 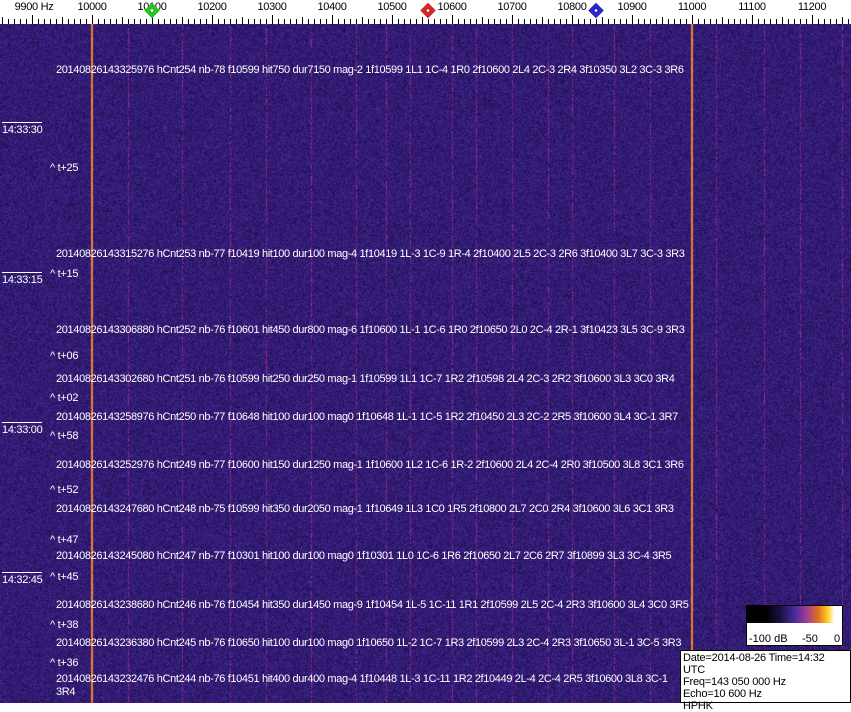 What do you see at coordinates (92, 7) in the screenshot?
I see `axis-label: 10000` at bounding box center [92, 7].